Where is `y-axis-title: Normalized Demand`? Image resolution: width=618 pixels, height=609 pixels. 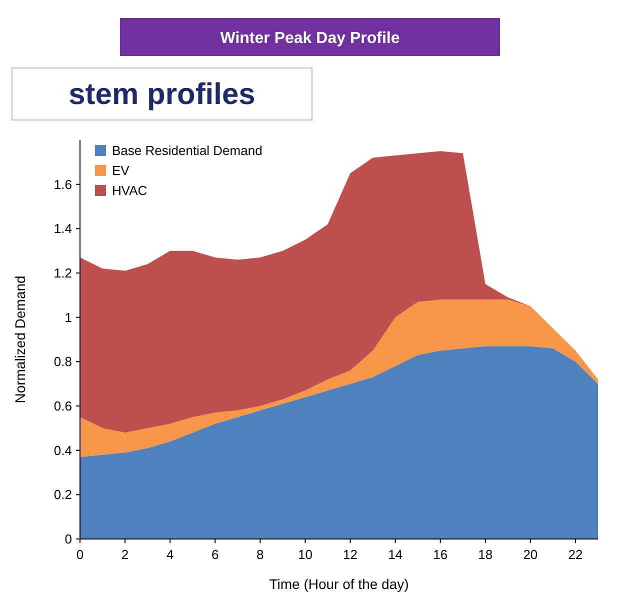 y-axis-title: Normalized Demand is located at coordinates (20, 340).